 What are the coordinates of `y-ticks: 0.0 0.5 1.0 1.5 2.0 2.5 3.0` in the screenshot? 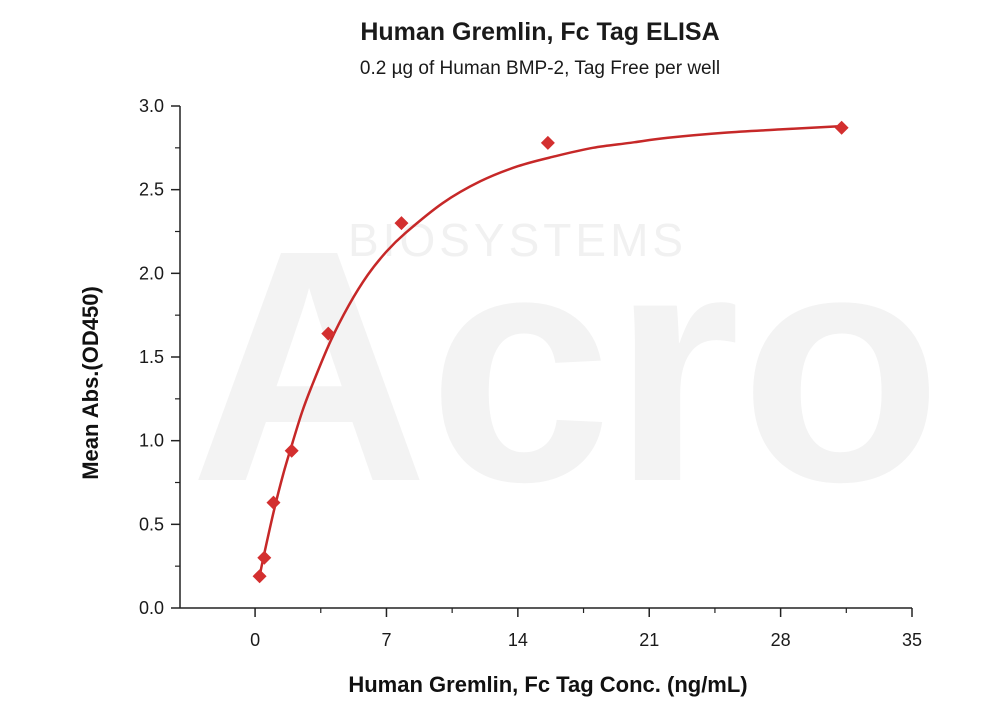 It's located at (159, 357).